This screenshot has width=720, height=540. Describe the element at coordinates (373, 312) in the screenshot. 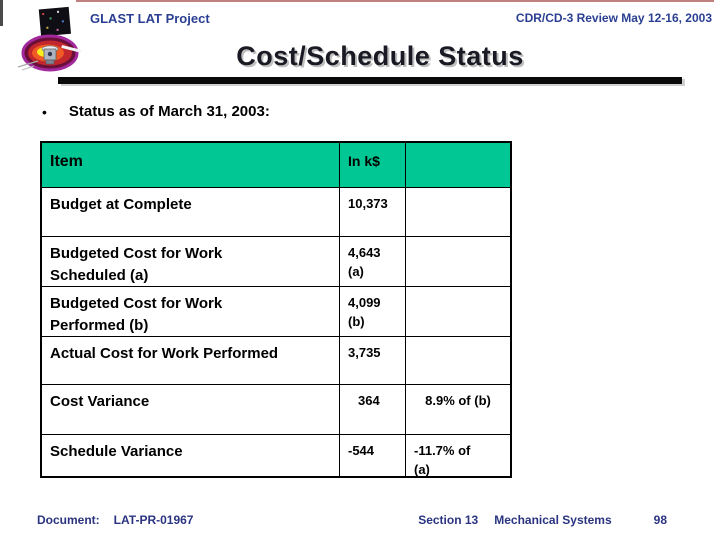

I see `table-row-value: 4,099 (b)` at that location.